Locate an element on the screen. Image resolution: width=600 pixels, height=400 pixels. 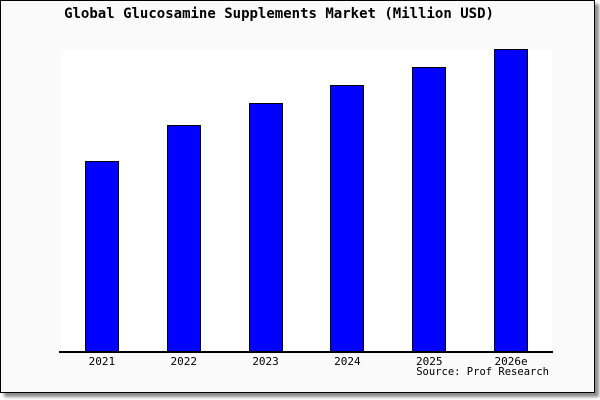
x-tick-label-2024: 2024 is located at coordinates (347, 361).